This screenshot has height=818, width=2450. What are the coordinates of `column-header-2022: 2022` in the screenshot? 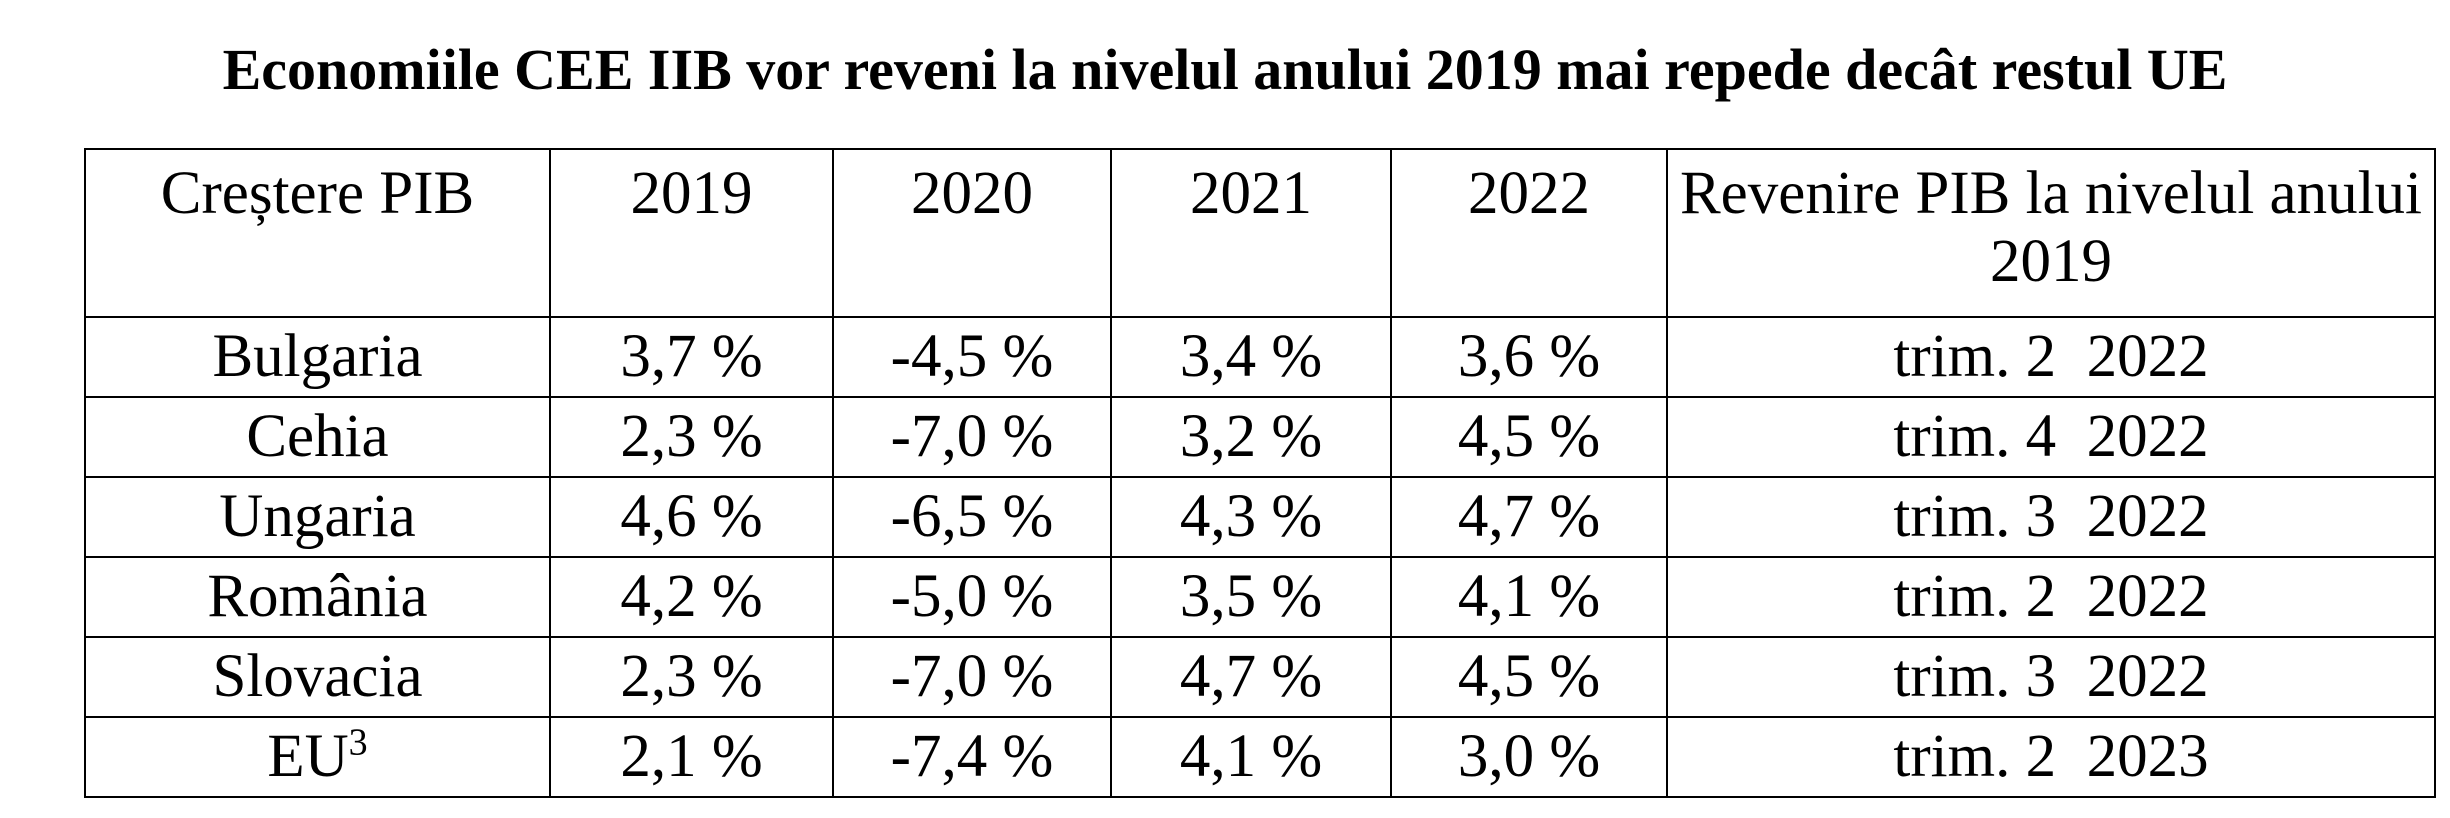 It's located at (1529, 233).